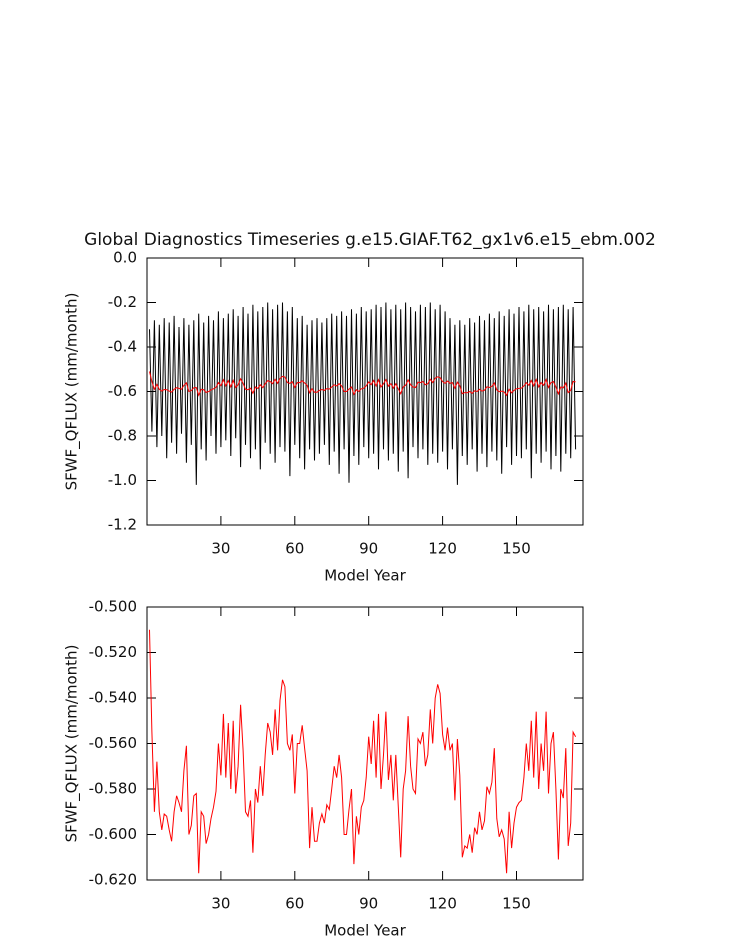 Image resolution: width=733 pixels, height=945 pixels. What do you see at coordinates (113, 743) in the screenshot?
I see `y-tick-label: -0.560` at bounding box center [113, 743].